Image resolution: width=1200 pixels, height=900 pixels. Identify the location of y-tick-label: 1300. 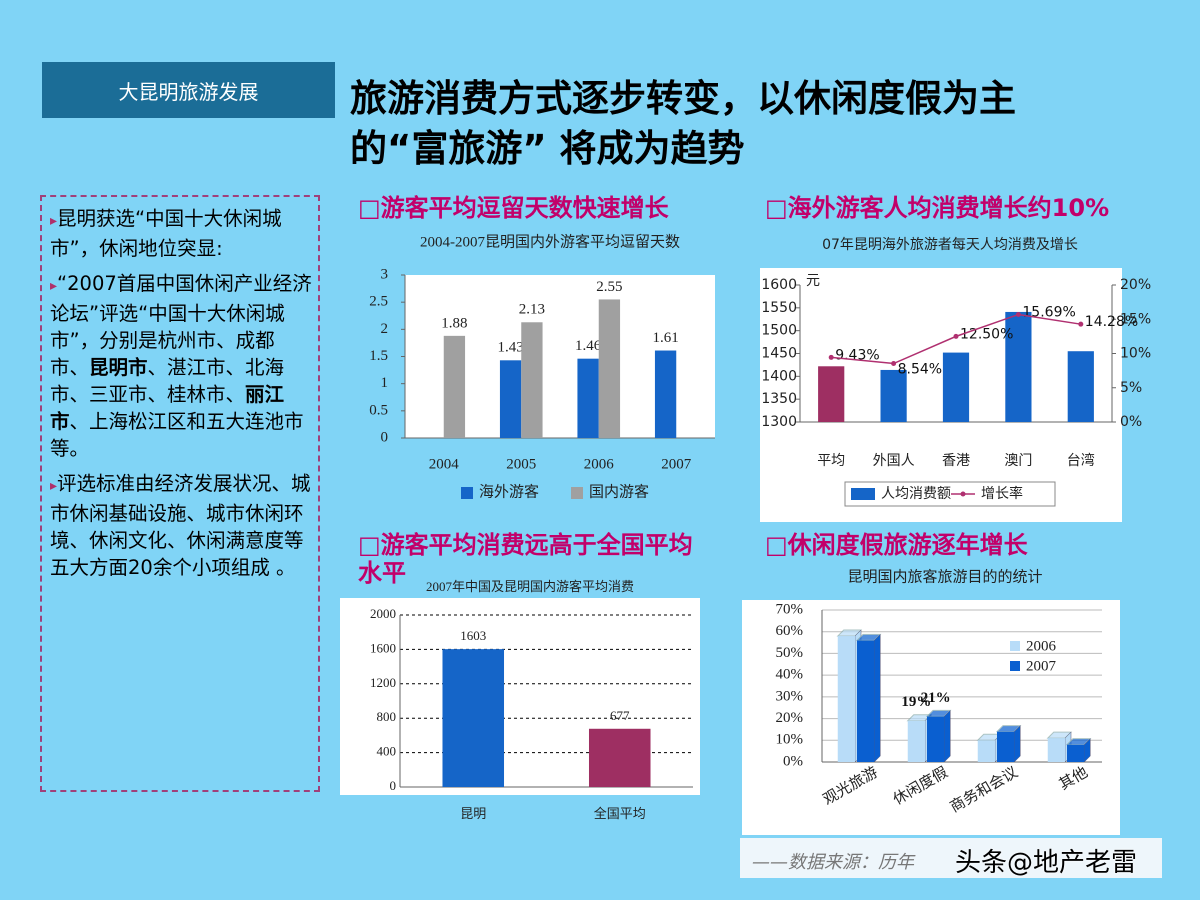
(779, 422).